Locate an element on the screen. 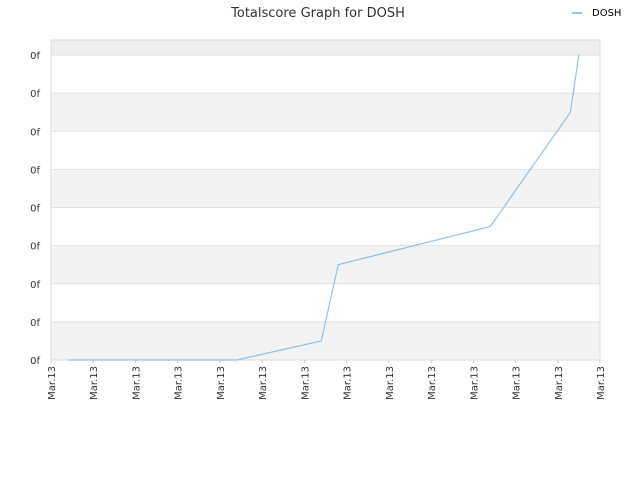  chart-title: Totalscore Graph for DOSH is located at coordinates (317, 13).